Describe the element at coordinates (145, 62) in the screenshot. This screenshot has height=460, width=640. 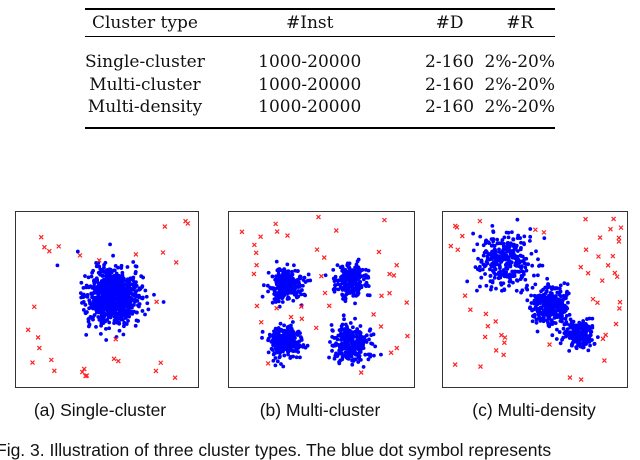
I see `cell: Single-cluster` at that location.